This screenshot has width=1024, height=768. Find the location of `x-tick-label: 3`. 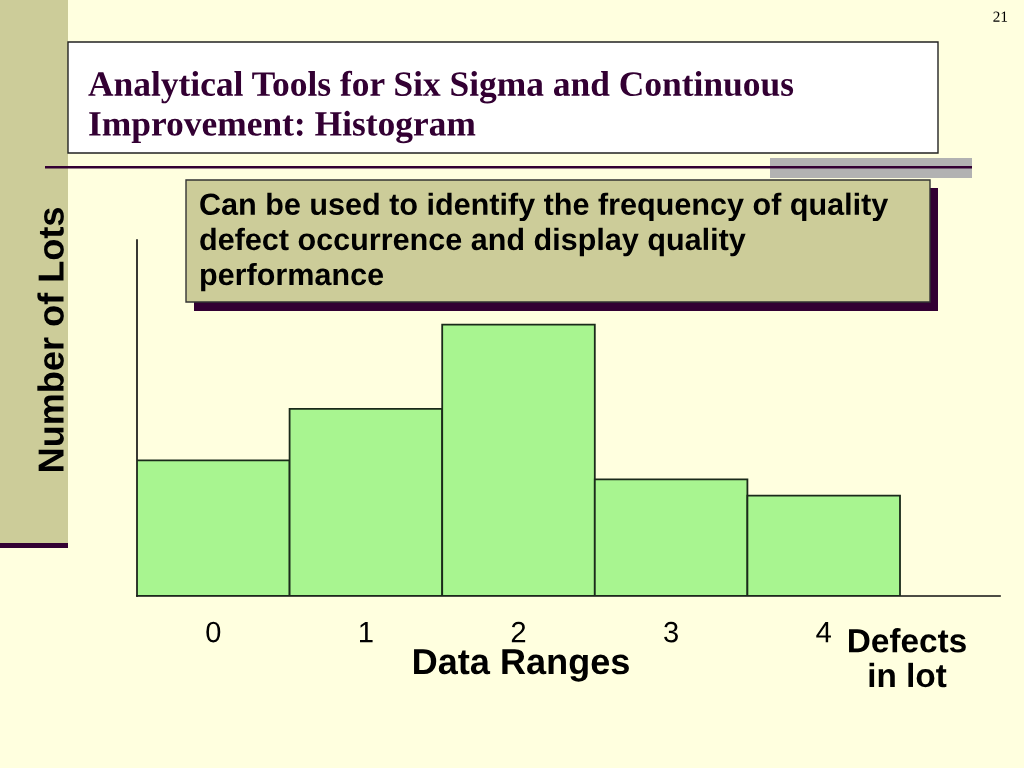

x-tick-label: 3 is located at coordinates (671, 632).